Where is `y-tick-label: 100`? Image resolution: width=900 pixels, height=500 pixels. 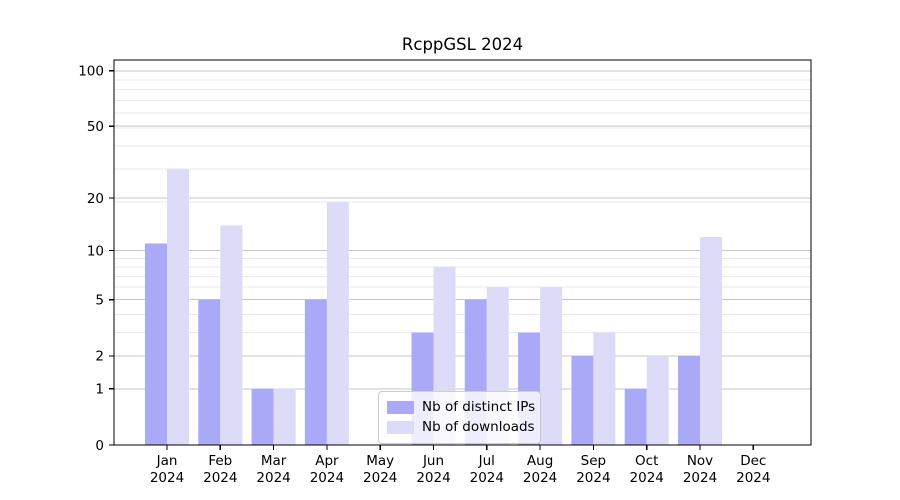 y-tick-label: 100 is located at coordinates (91, 72).